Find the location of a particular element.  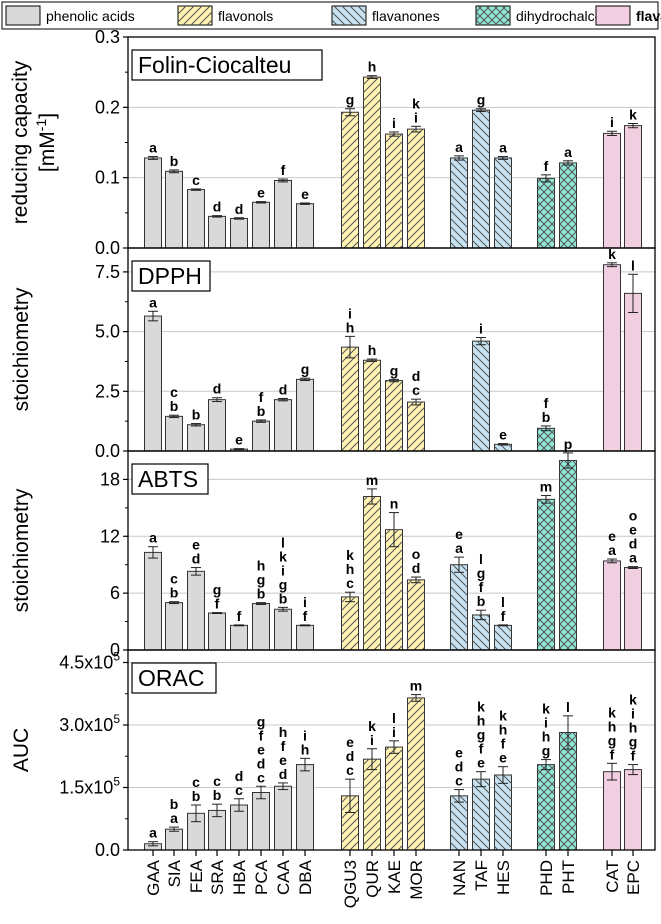

bar-pattern-pht is located at coordinates (568, 205).